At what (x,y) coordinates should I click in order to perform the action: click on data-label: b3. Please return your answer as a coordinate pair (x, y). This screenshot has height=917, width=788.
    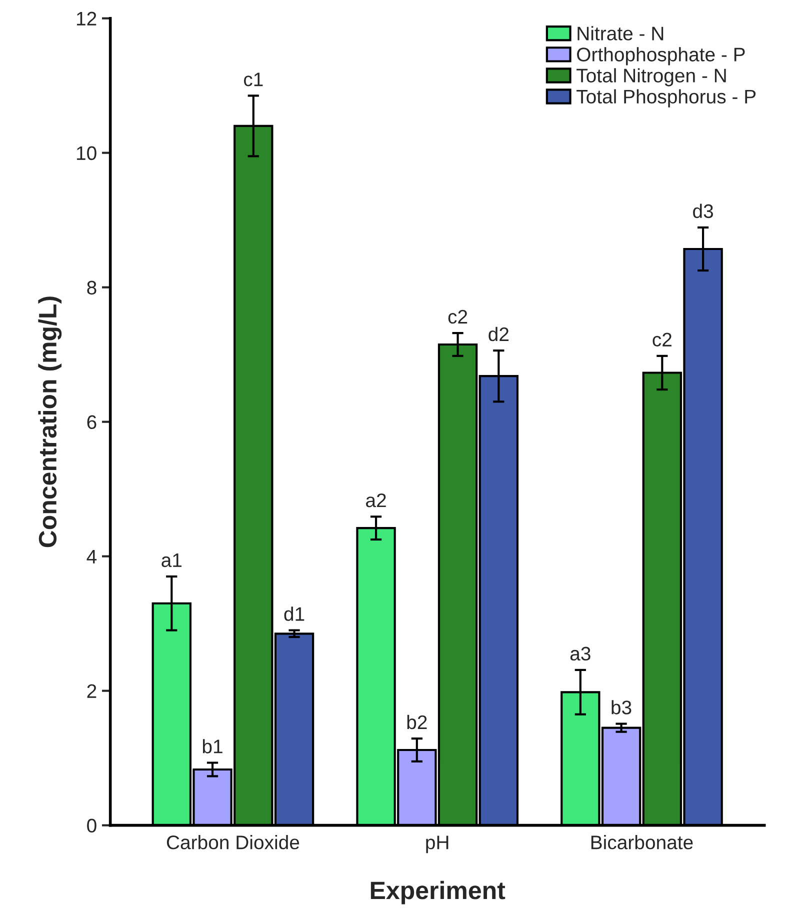
    Looking at the image, I should click on (622, 707).